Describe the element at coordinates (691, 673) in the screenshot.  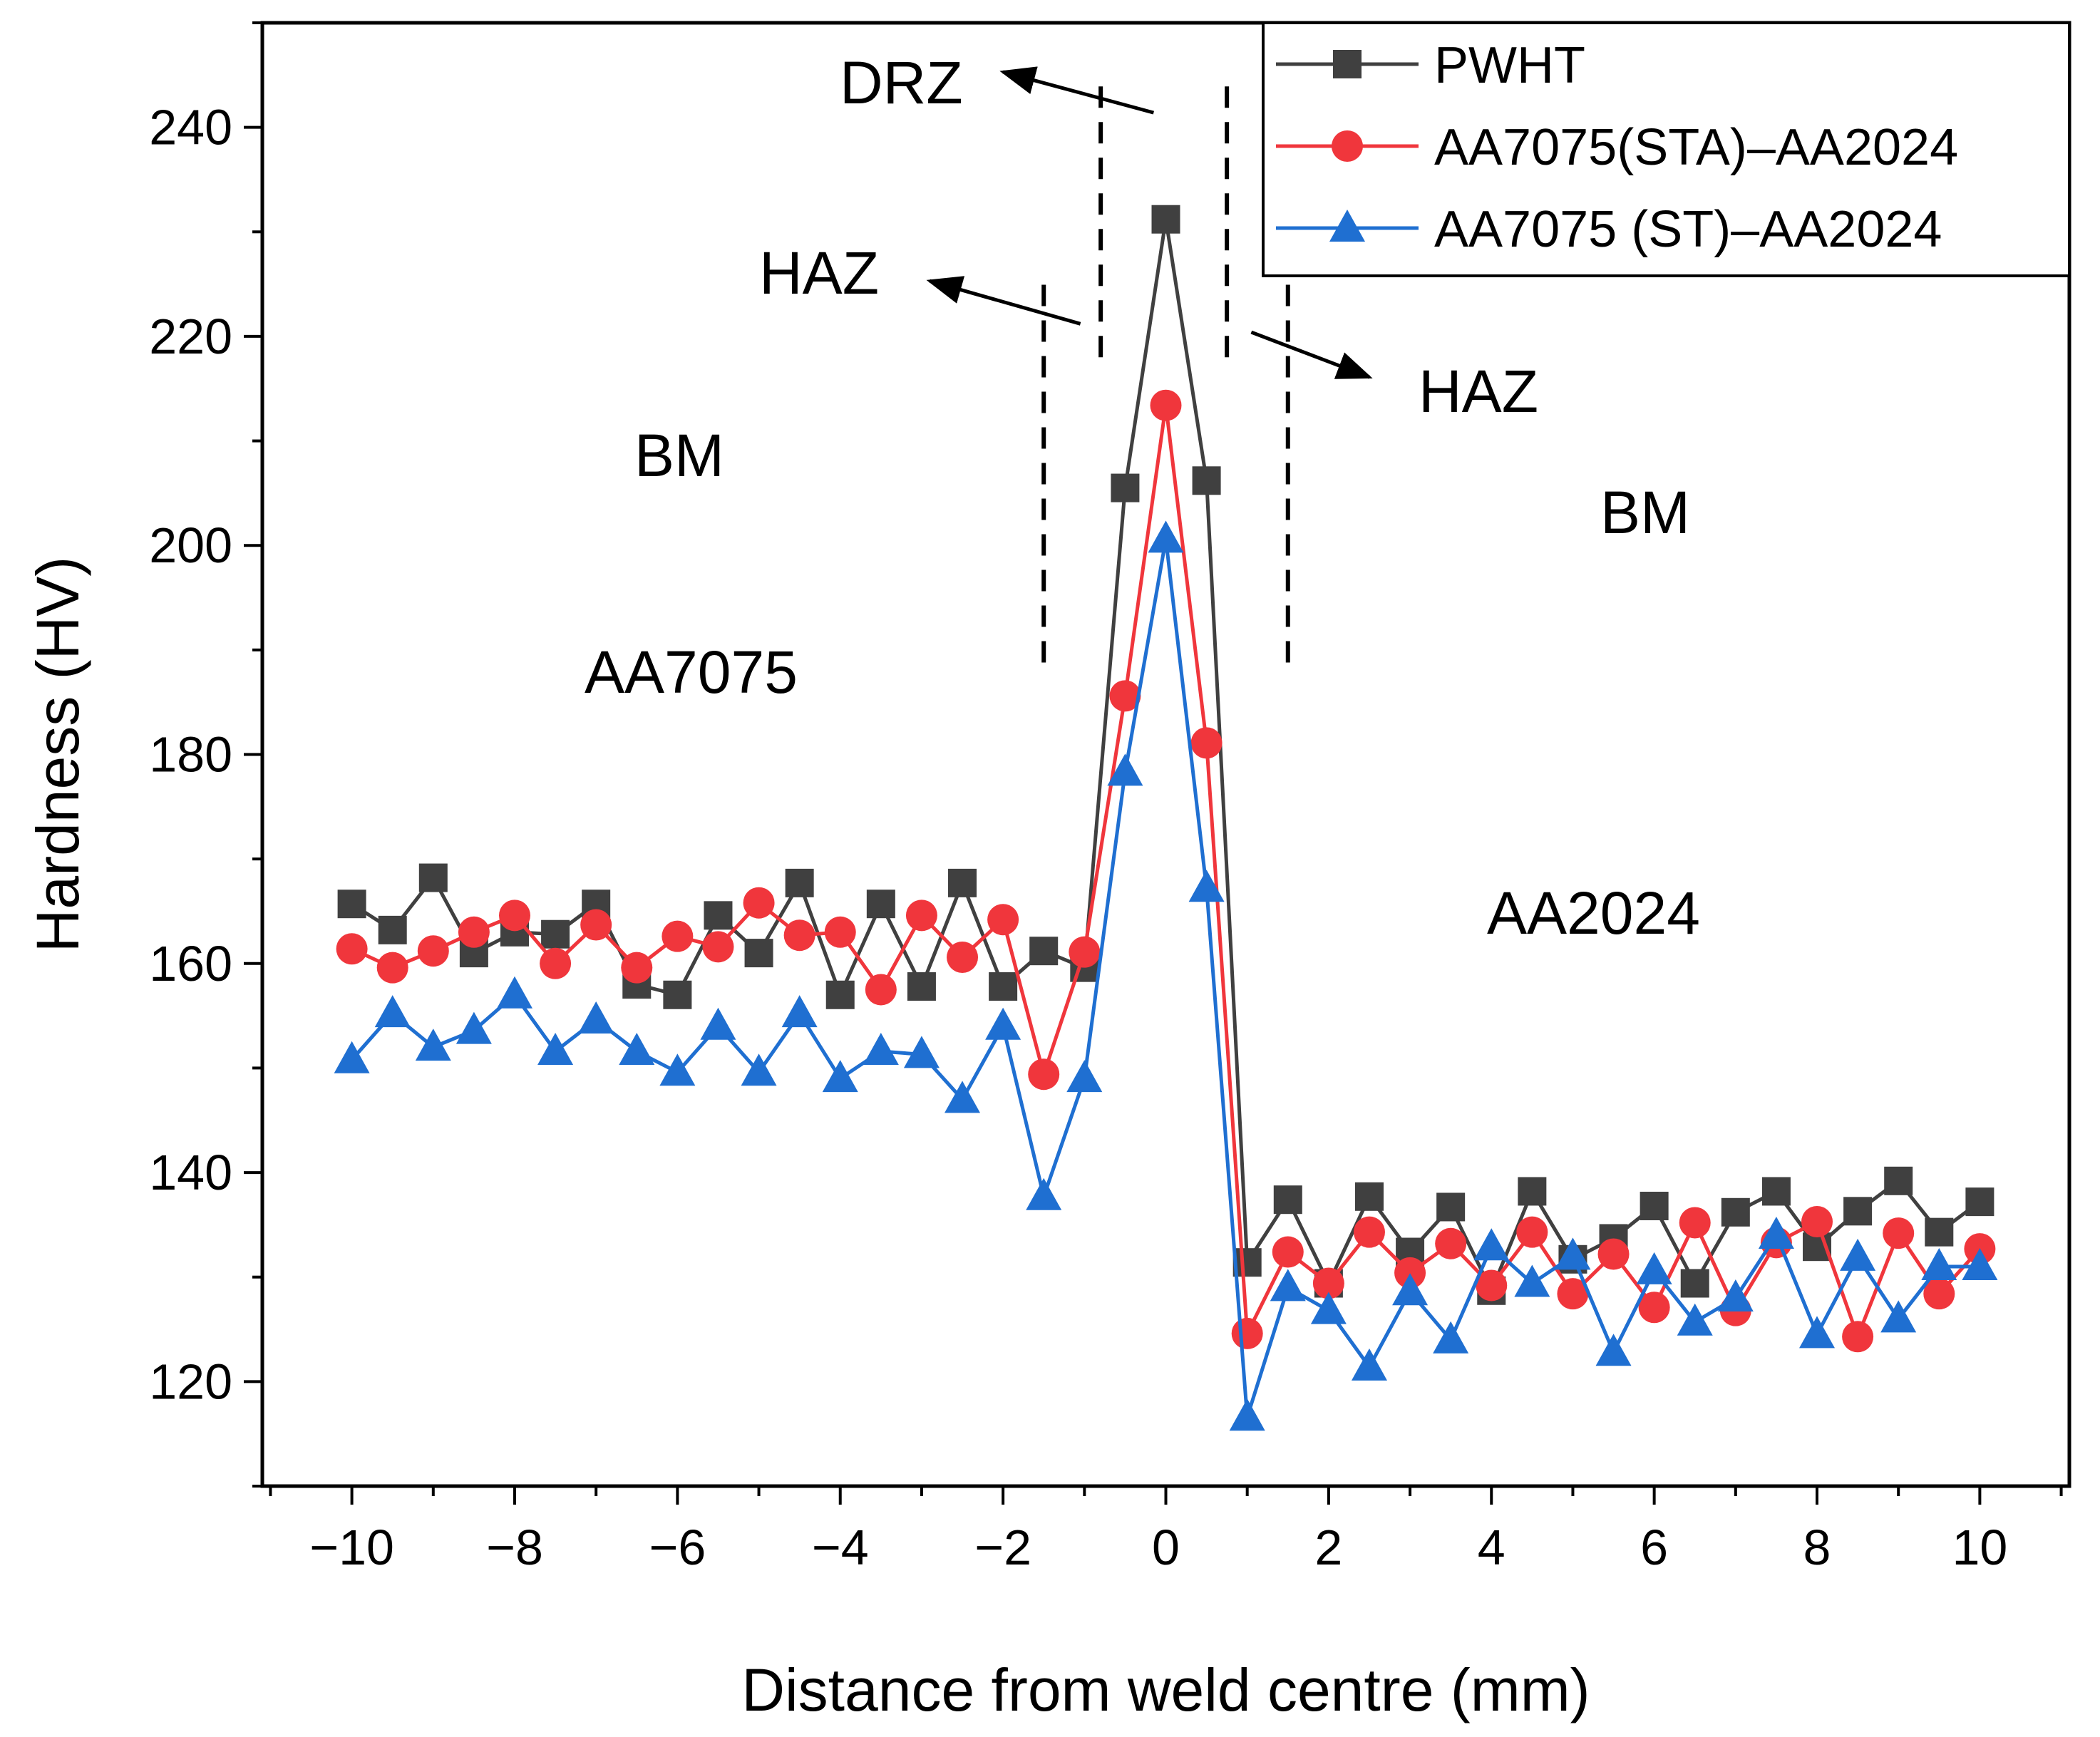
I see `annotation-alloy-left: AA7075` at that location.